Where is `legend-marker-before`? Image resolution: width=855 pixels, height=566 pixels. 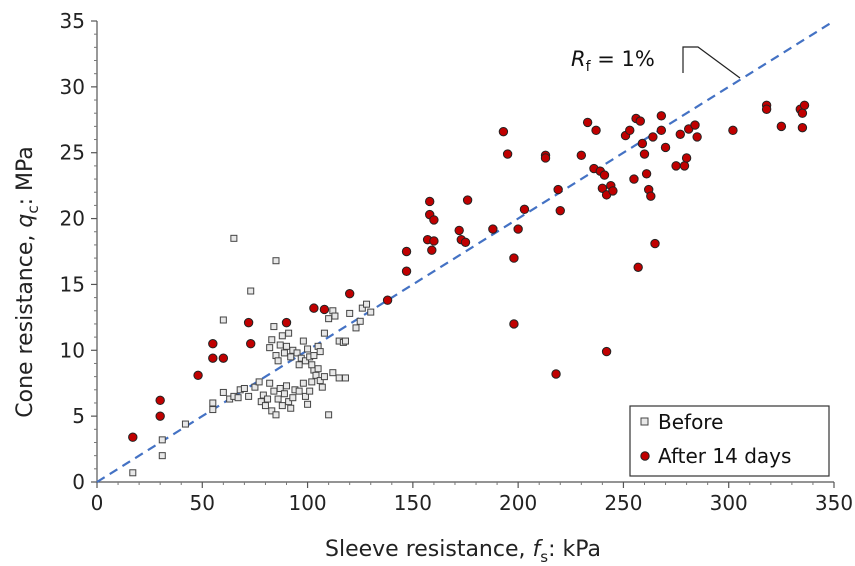 legend-marker-before is located at coordinates (644, 421).